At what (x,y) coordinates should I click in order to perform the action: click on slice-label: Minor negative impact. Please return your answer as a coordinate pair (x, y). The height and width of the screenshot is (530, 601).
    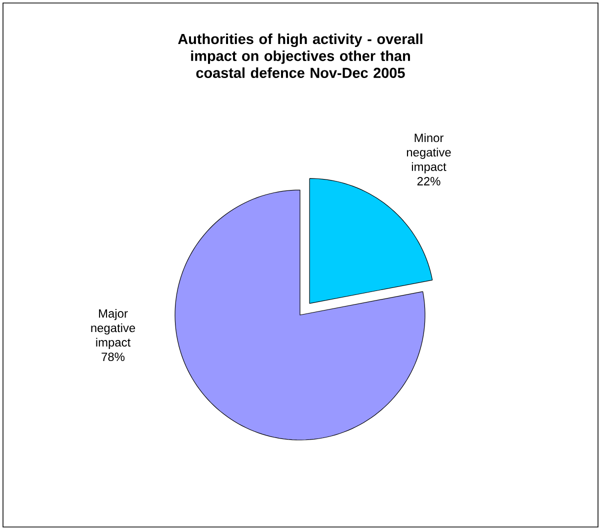
    Looking at the image, I should click on (428, 153).